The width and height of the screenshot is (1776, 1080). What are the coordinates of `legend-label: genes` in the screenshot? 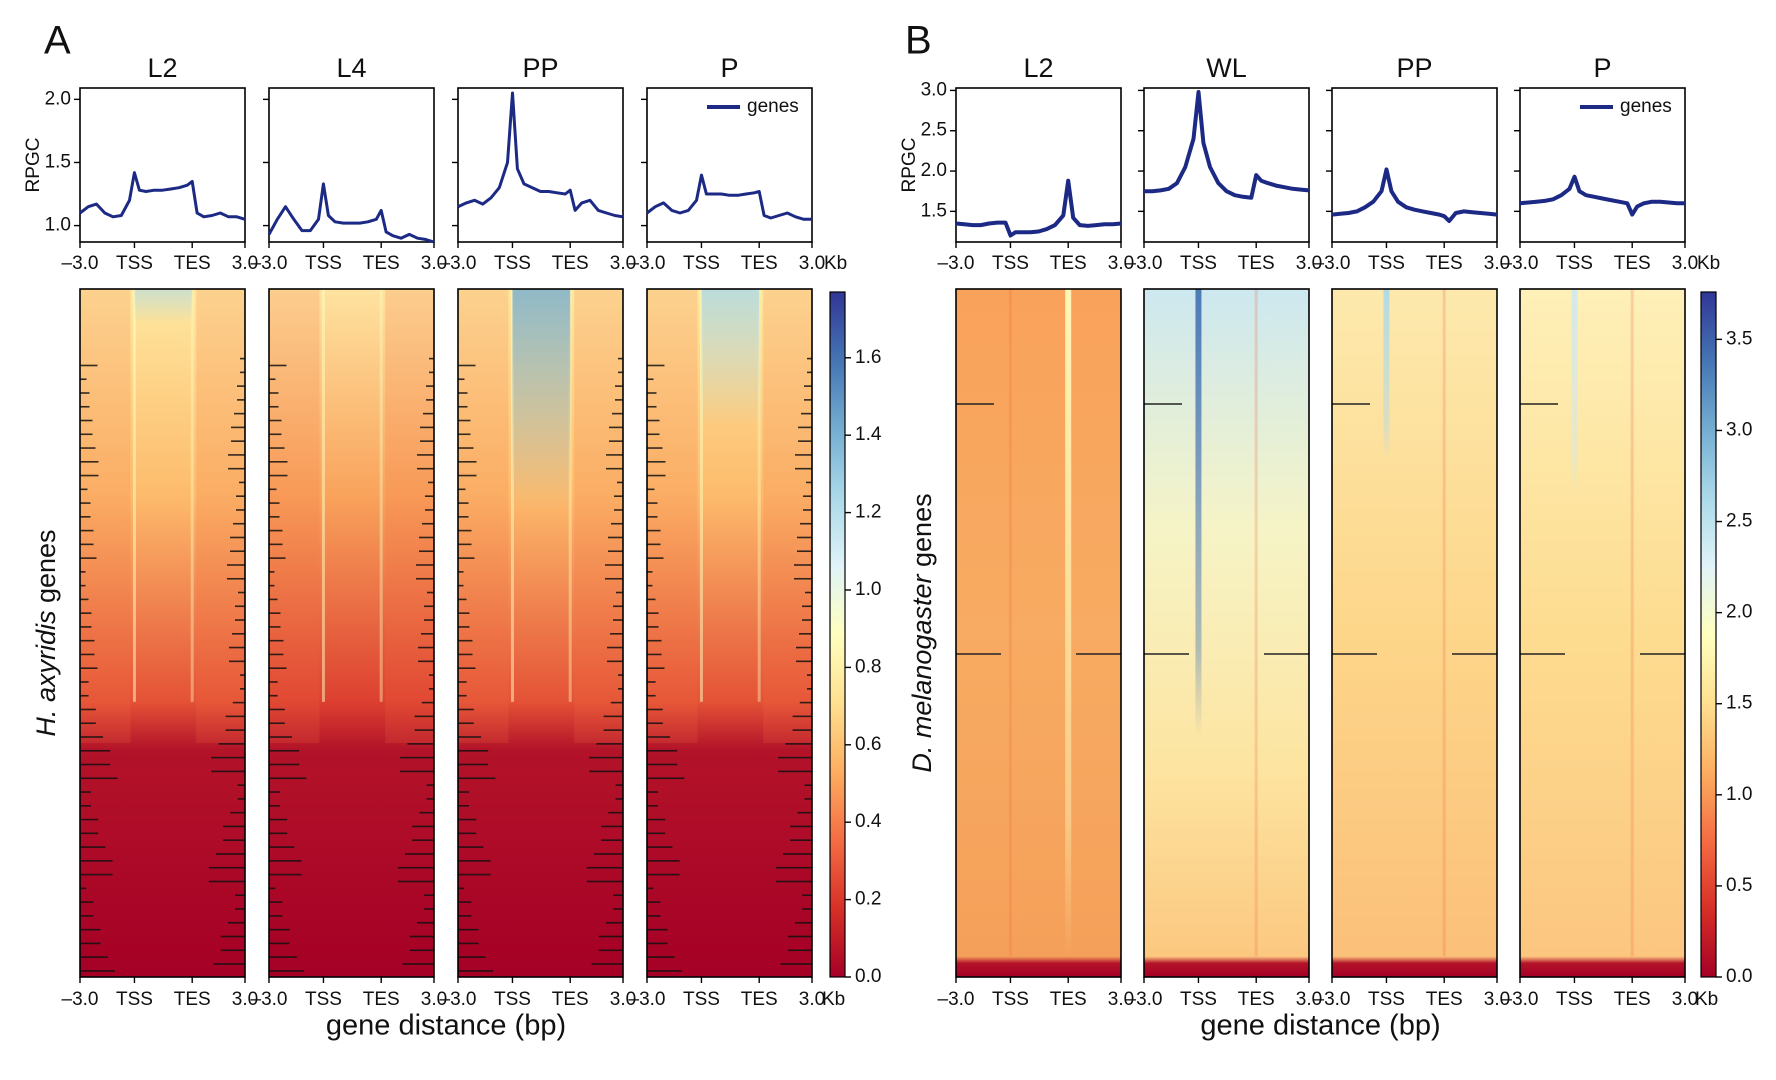 It's located at (1646, 106).